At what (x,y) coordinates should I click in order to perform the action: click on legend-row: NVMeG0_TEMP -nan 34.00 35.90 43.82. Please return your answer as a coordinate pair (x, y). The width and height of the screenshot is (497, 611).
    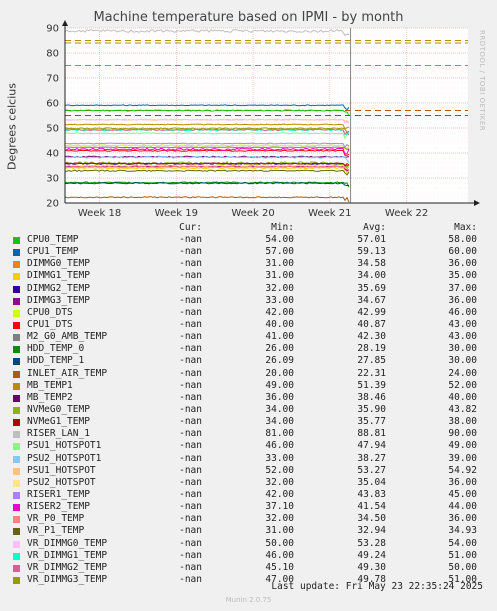
    Looking at the image, I should click on (253, 410).